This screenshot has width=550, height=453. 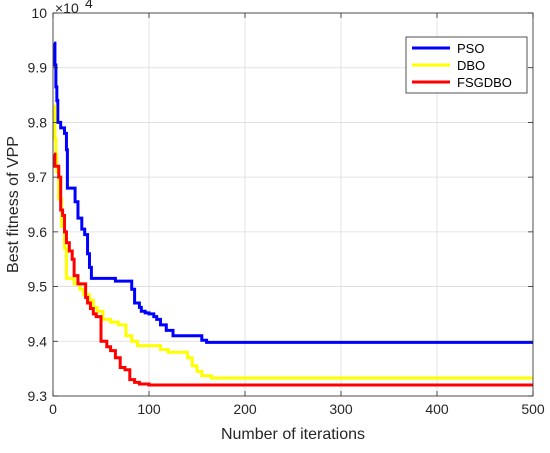 I want to click on y-multiplier-label: ×10, so click(x=67, y=8).